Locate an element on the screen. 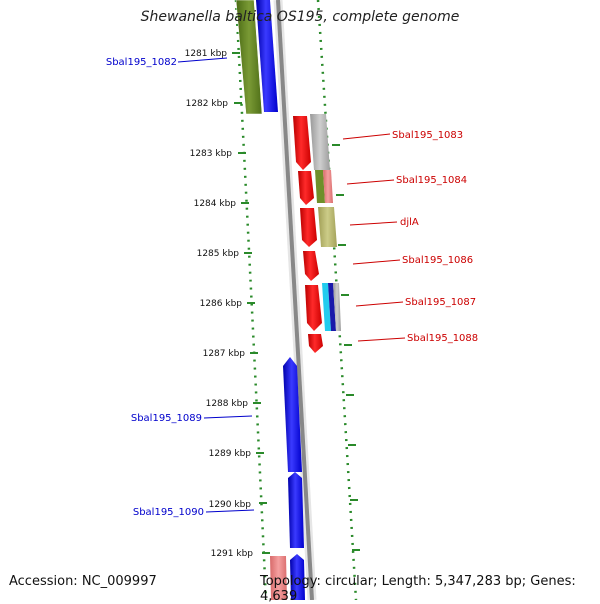  gene-label-Sbal195-1089: Sbal195_1089 is located at coordinates (166, 418).